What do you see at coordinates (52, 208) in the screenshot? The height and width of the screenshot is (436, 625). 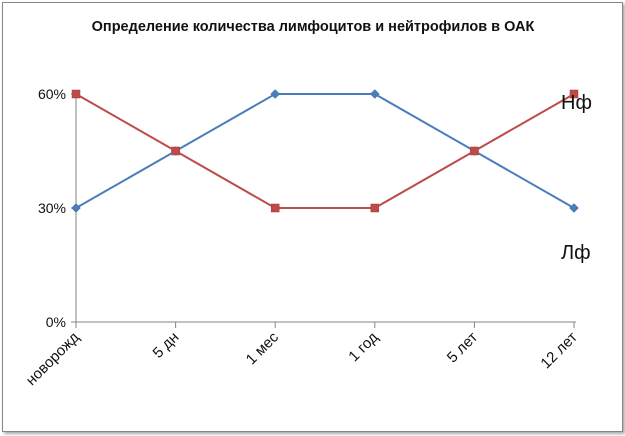 I see `y-tick-label: 30%` at bounding box center [52, 208].